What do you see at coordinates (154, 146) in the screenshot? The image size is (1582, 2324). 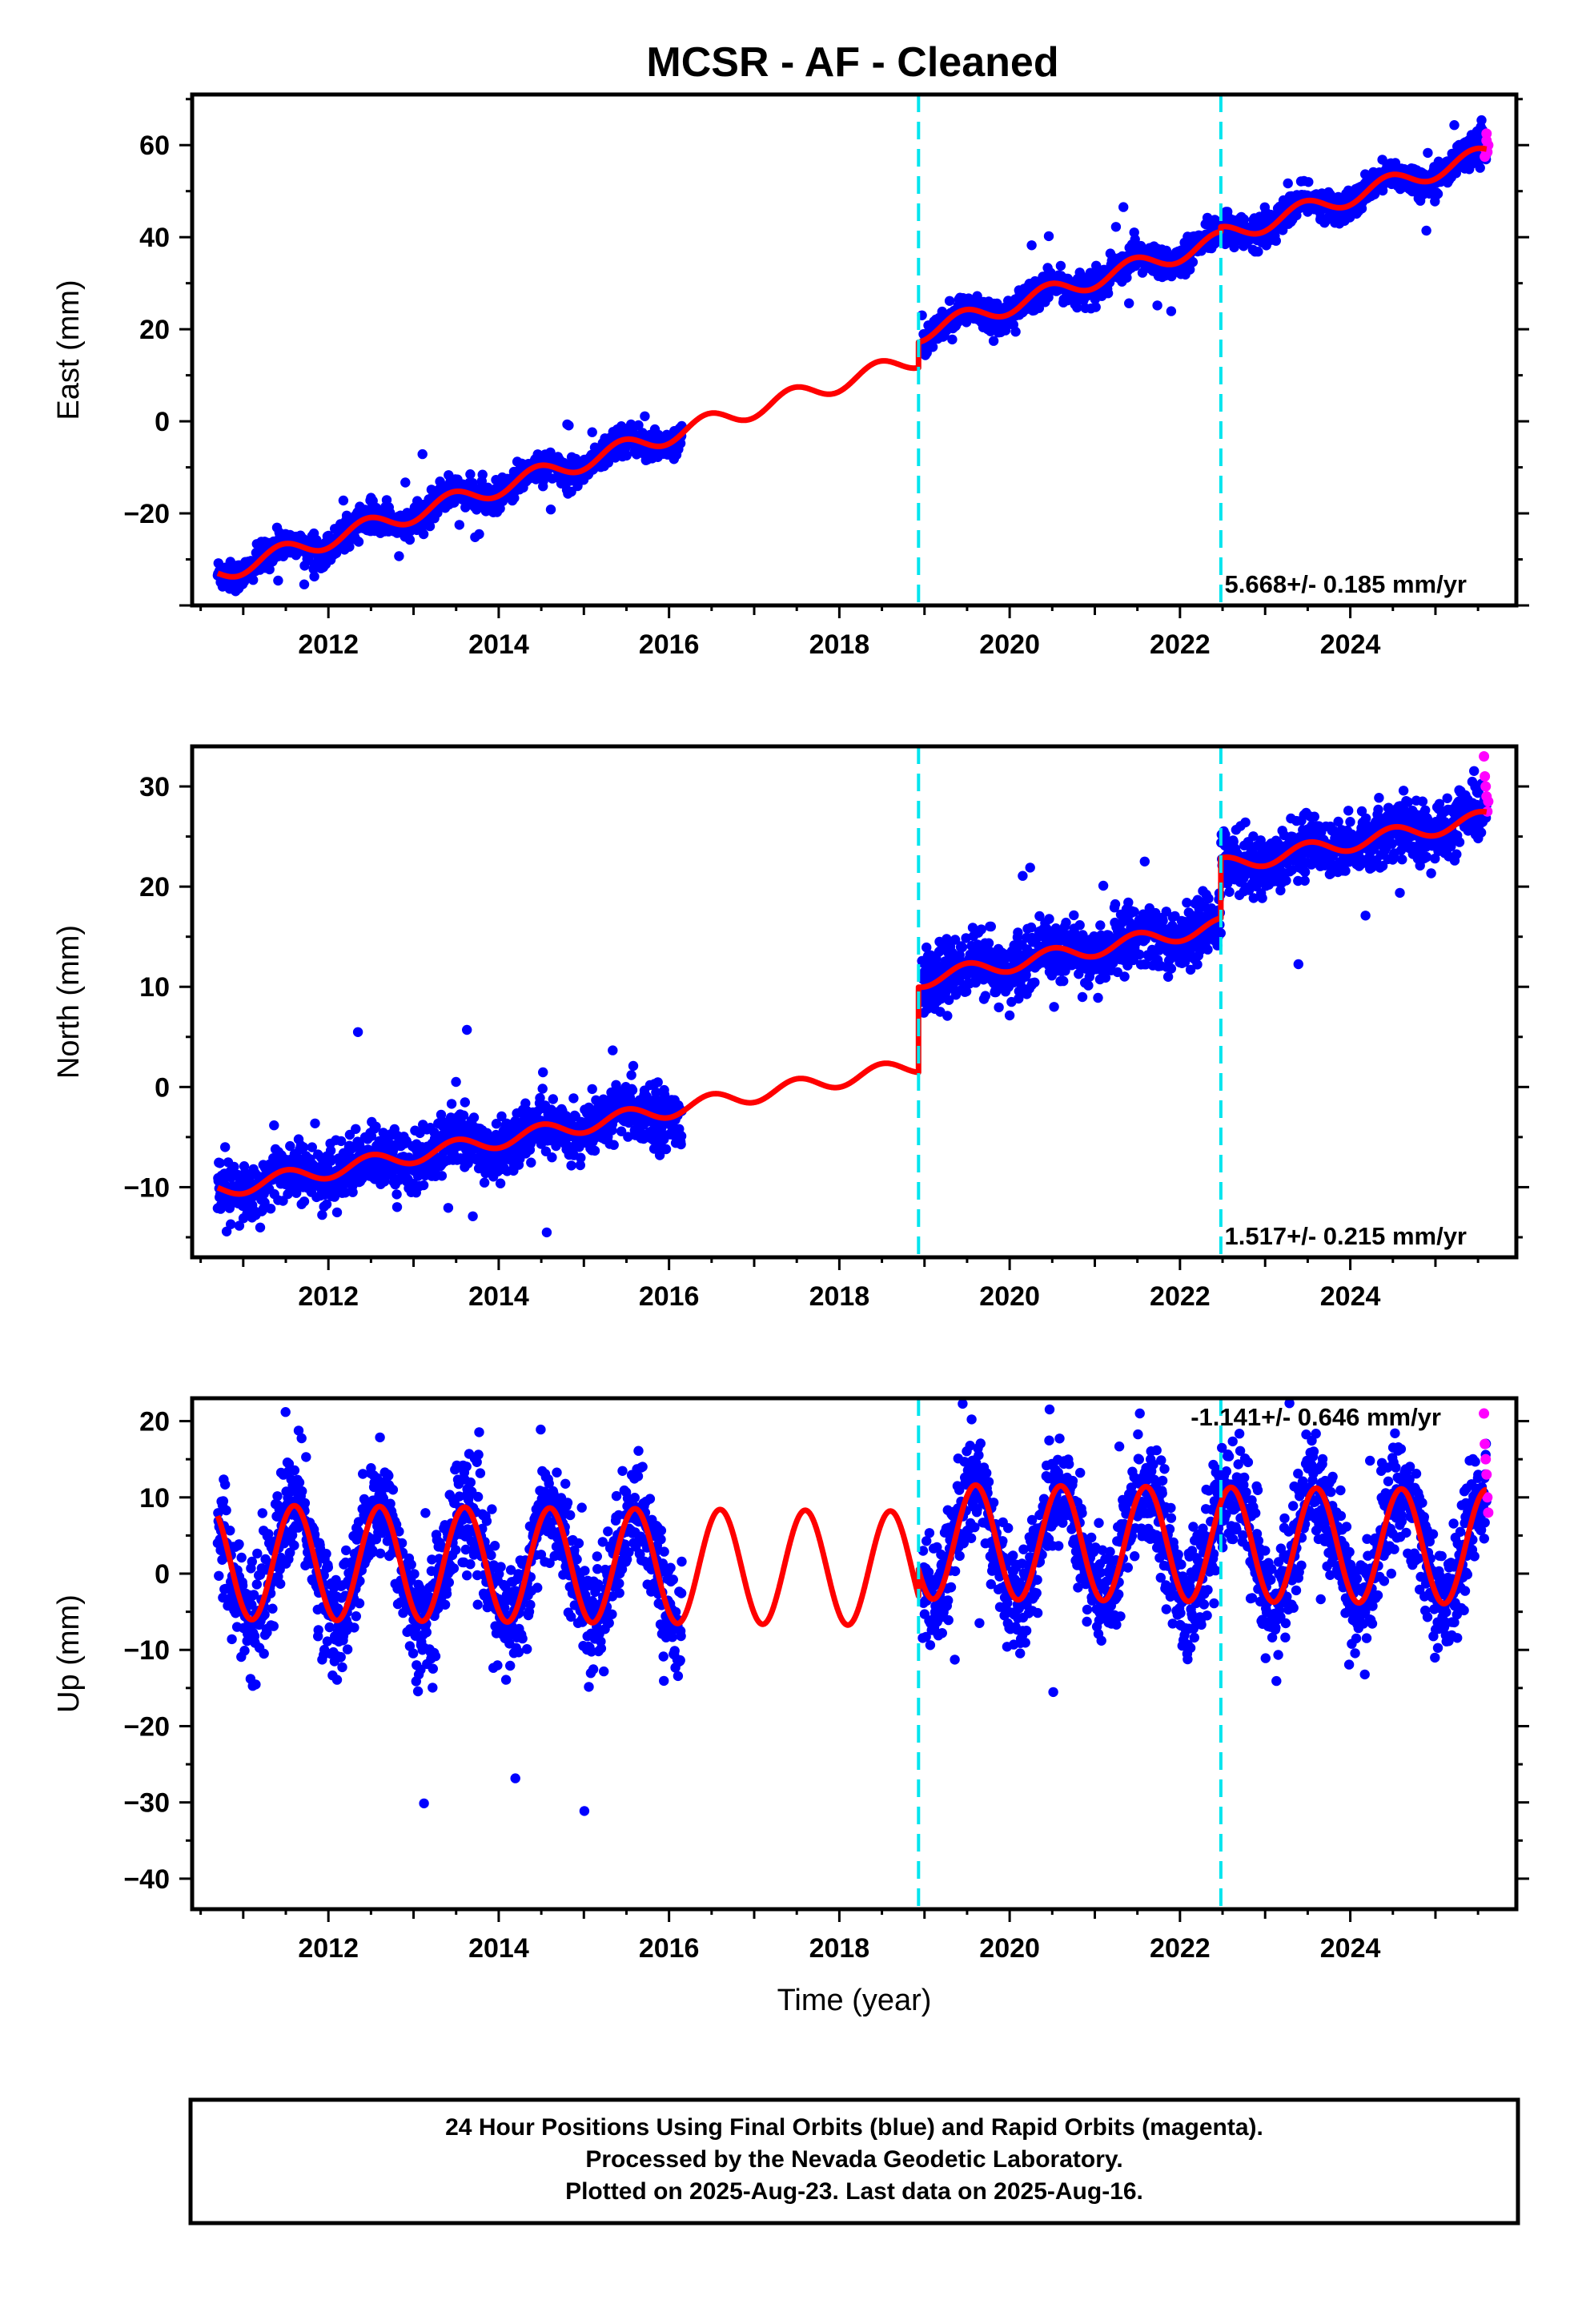 I see `east-y-tick-label: 60` at bounding box center [154, 146].